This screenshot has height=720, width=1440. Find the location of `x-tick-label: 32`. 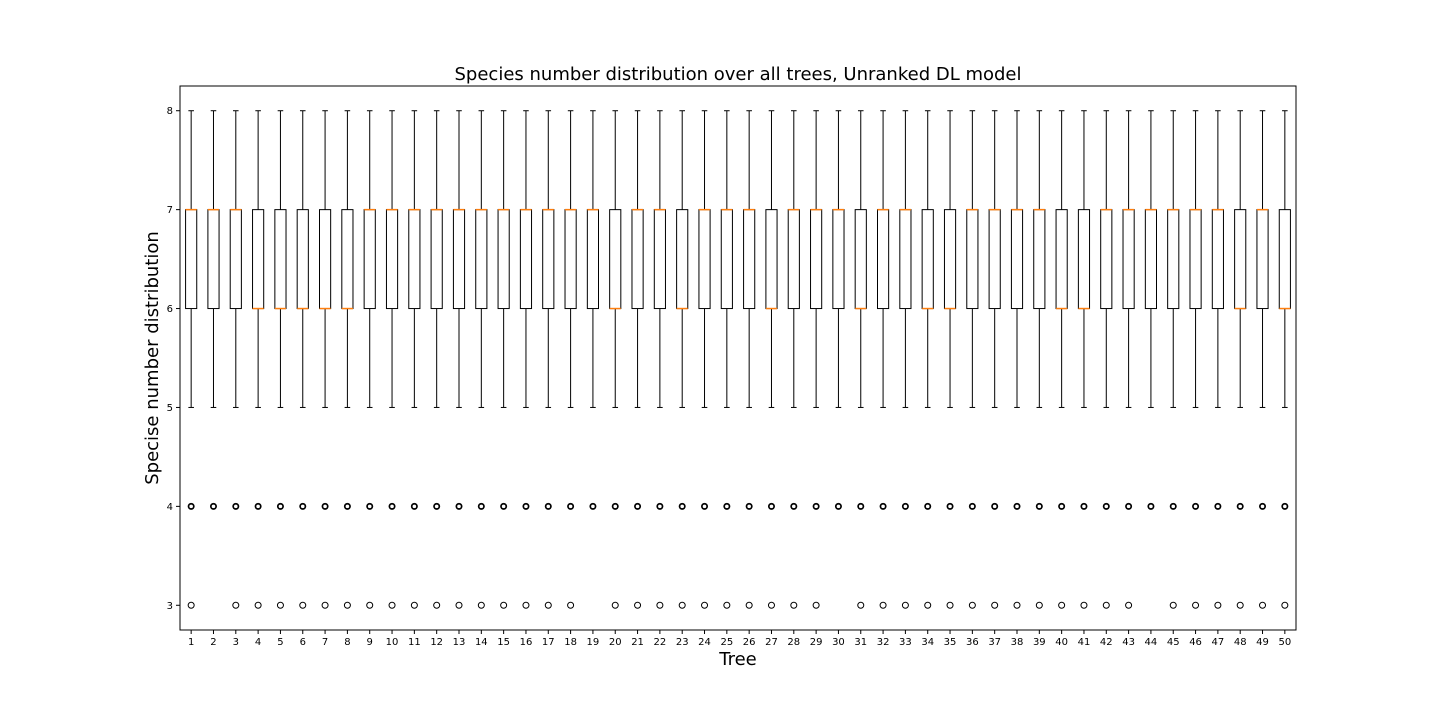

x-tick-label: 32 is located at coordinates (883, 642).